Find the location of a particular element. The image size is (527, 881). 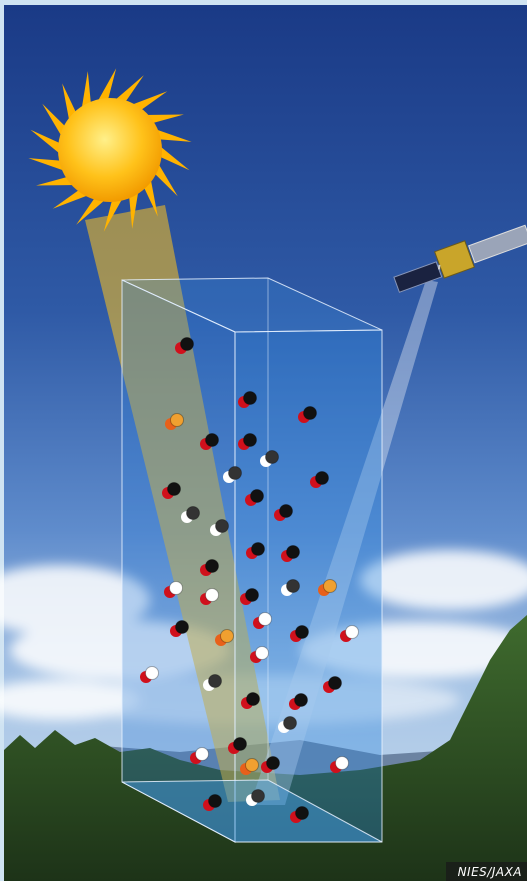

satellite is located at coordinates (460, 258).